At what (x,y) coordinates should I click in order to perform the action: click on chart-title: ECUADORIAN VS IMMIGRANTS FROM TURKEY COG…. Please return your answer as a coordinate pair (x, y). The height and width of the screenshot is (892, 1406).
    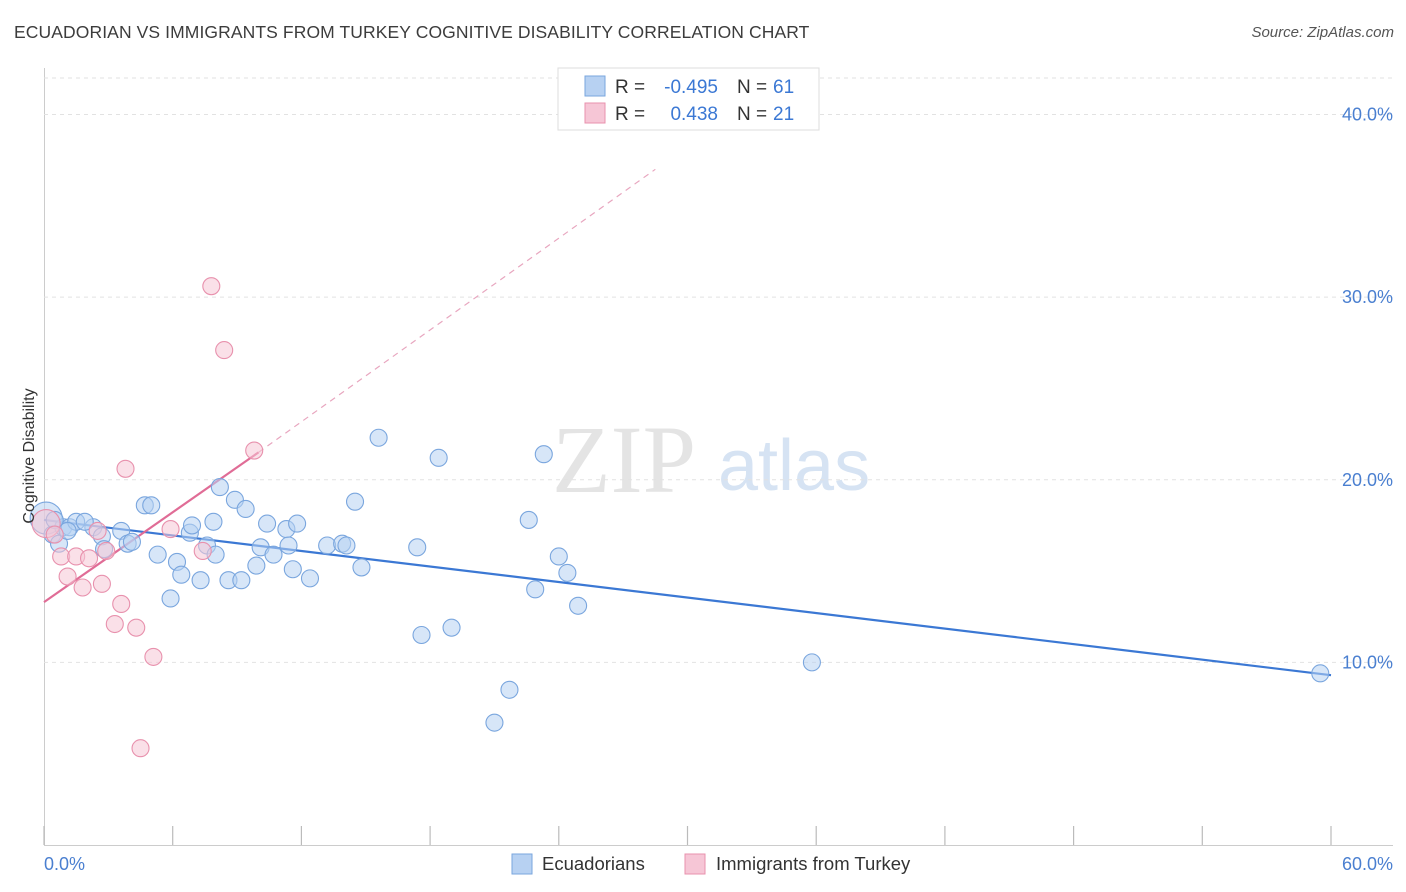
    Looking at the image, I should click on (412, 32).